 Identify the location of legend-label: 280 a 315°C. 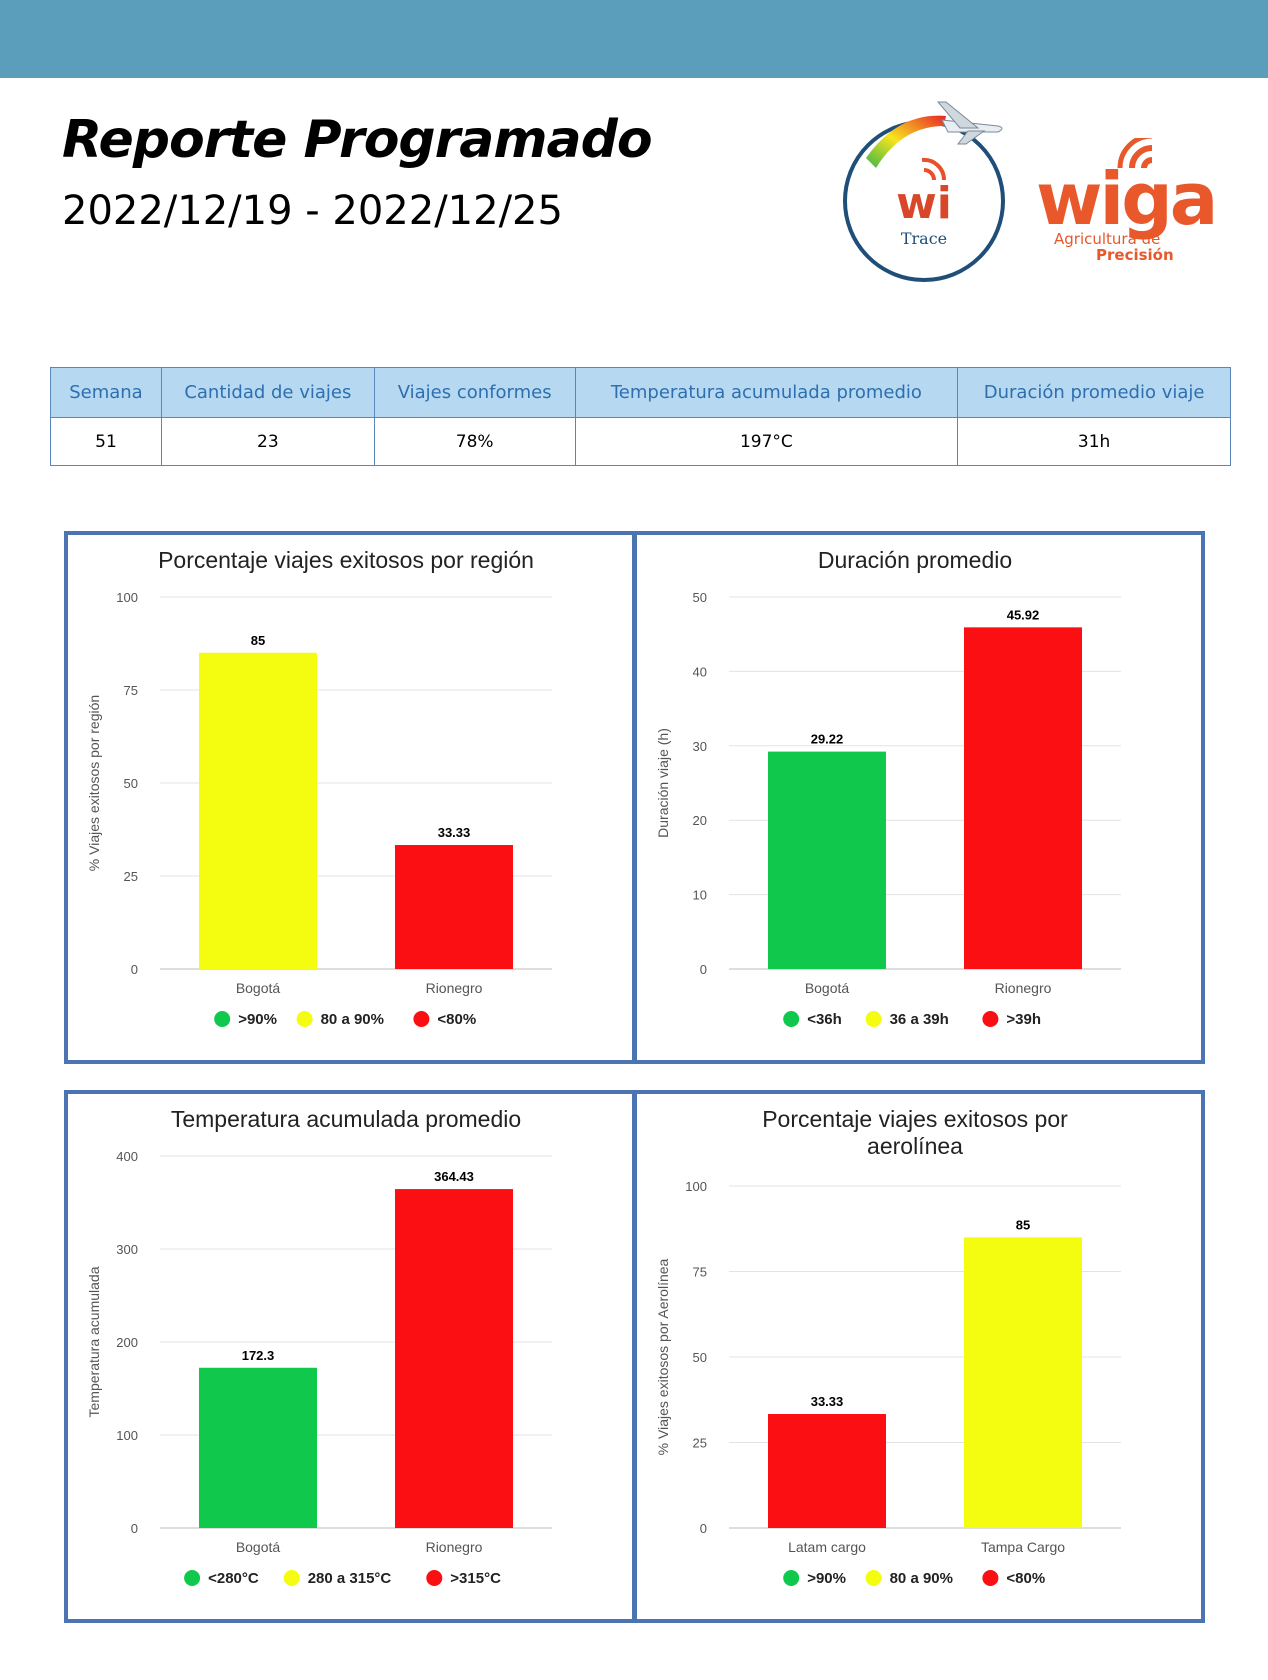
(350, 1578).